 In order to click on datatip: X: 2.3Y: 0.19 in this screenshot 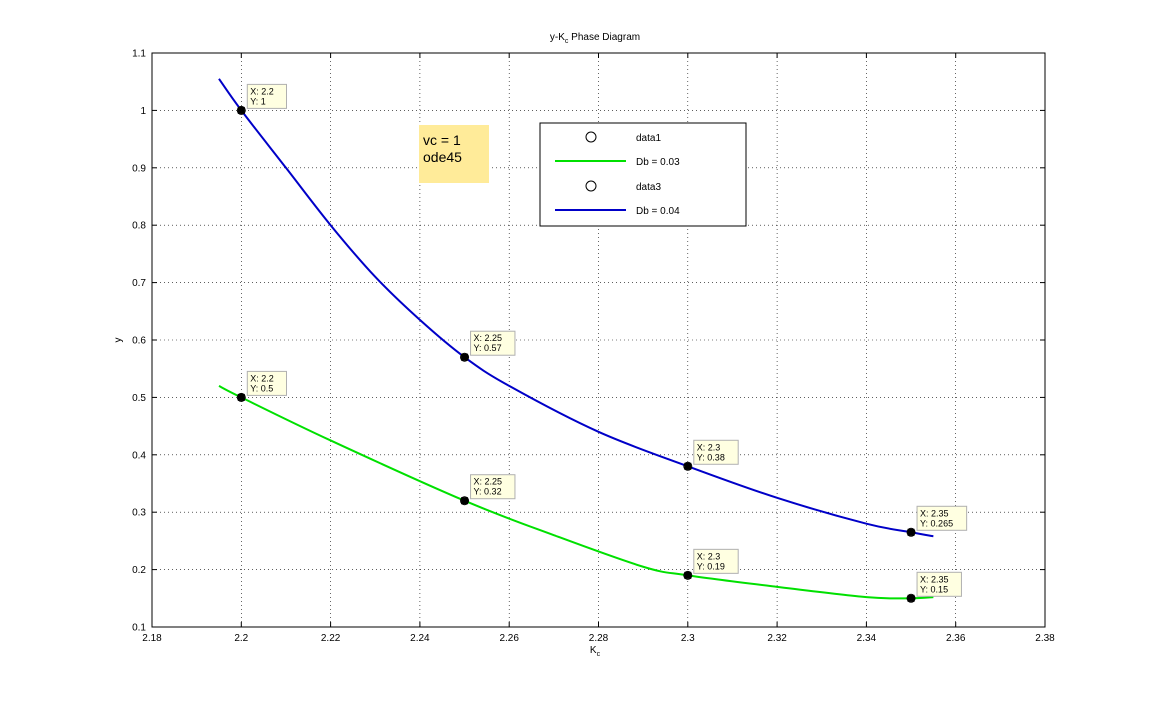, I will do `click(711, 563)`.